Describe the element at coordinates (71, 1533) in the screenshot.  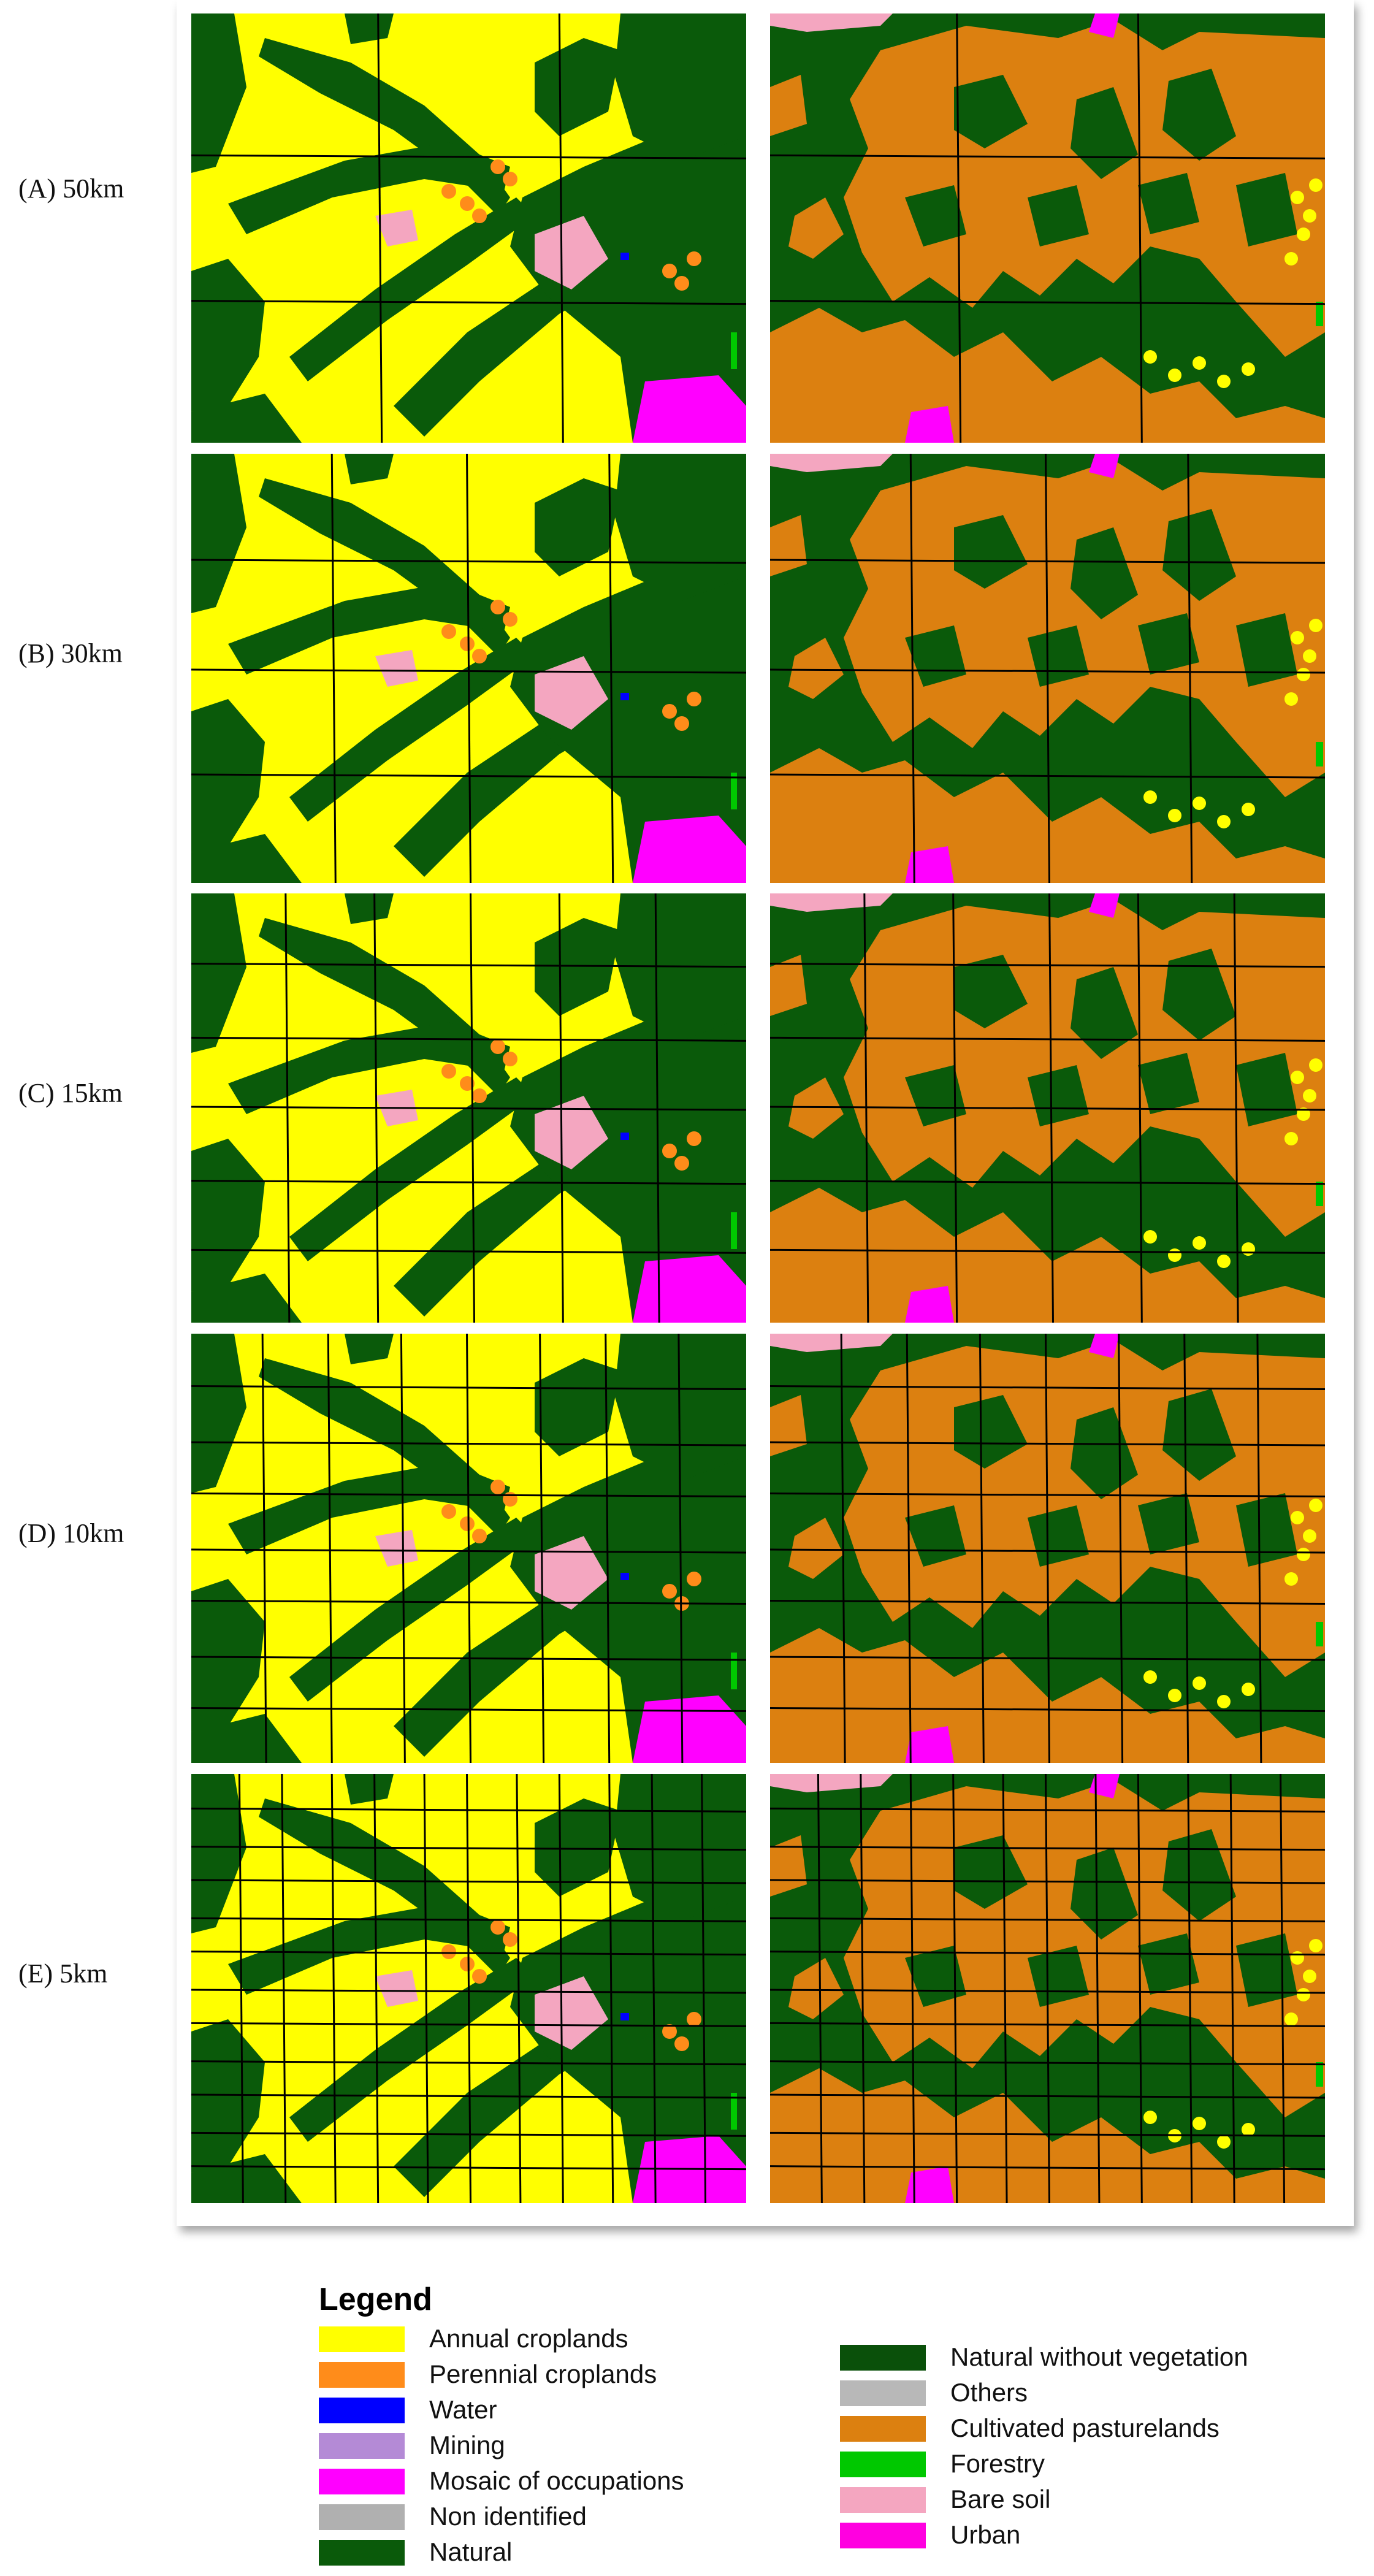
I see `row-label: (D) 10km` at that location.